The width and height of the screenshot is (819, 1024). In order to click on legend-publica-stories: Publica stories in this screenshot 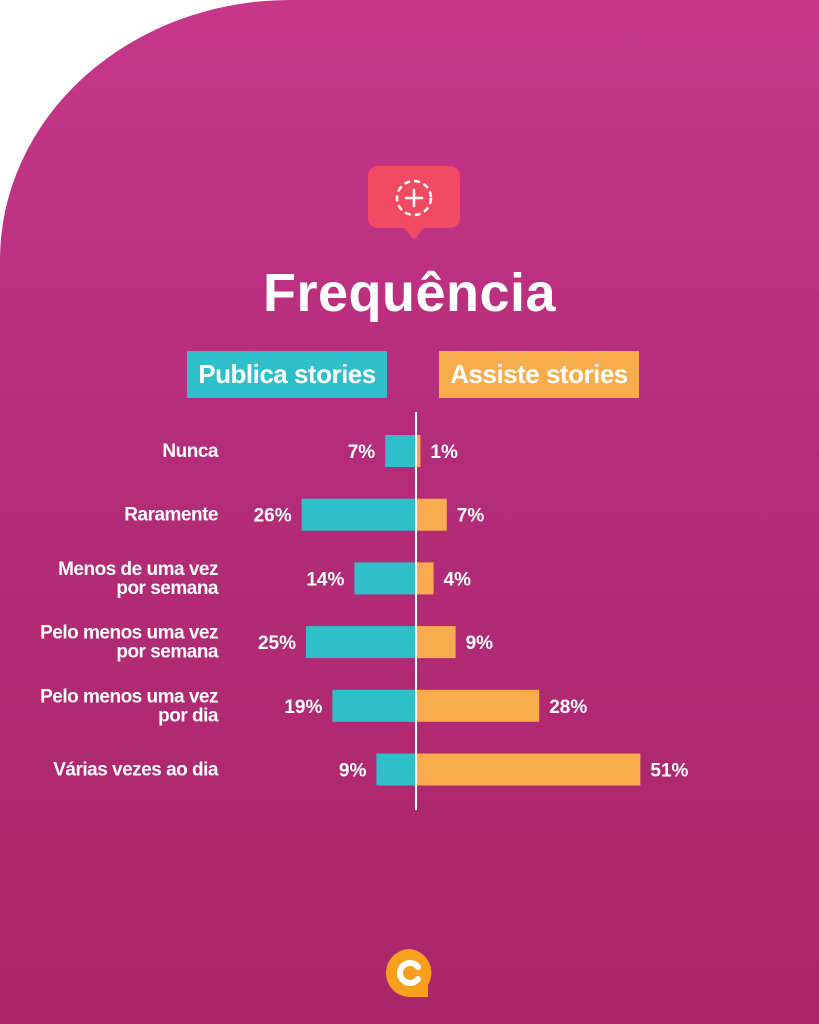, I will do `click(287, 374)`.